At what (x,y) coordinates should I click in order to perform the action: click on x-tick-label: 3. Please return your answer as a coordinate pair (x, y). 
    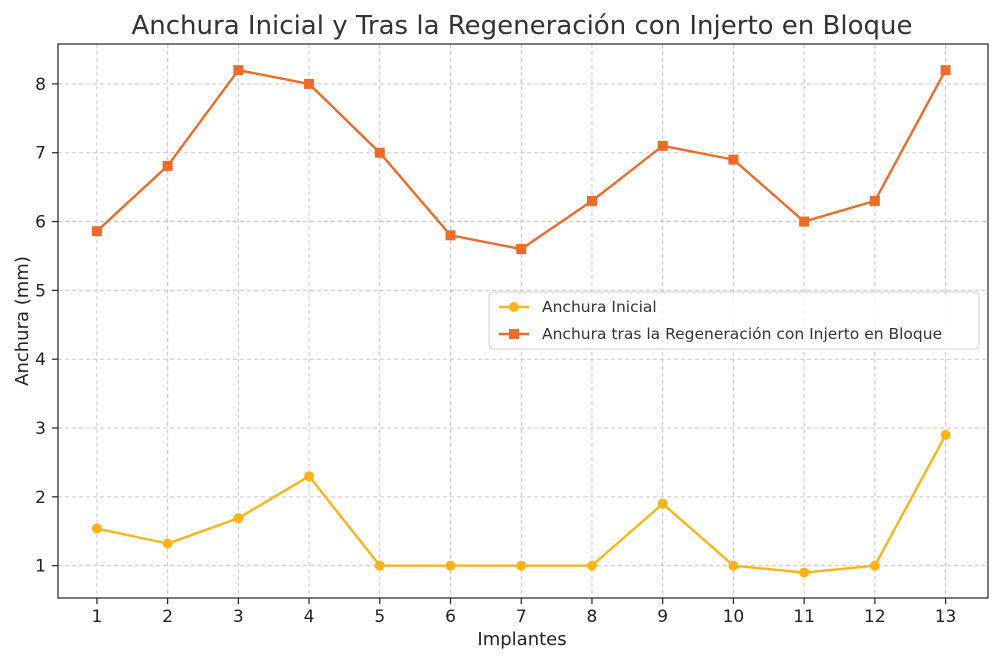
    Looking at the image, I should click on (238, 617).